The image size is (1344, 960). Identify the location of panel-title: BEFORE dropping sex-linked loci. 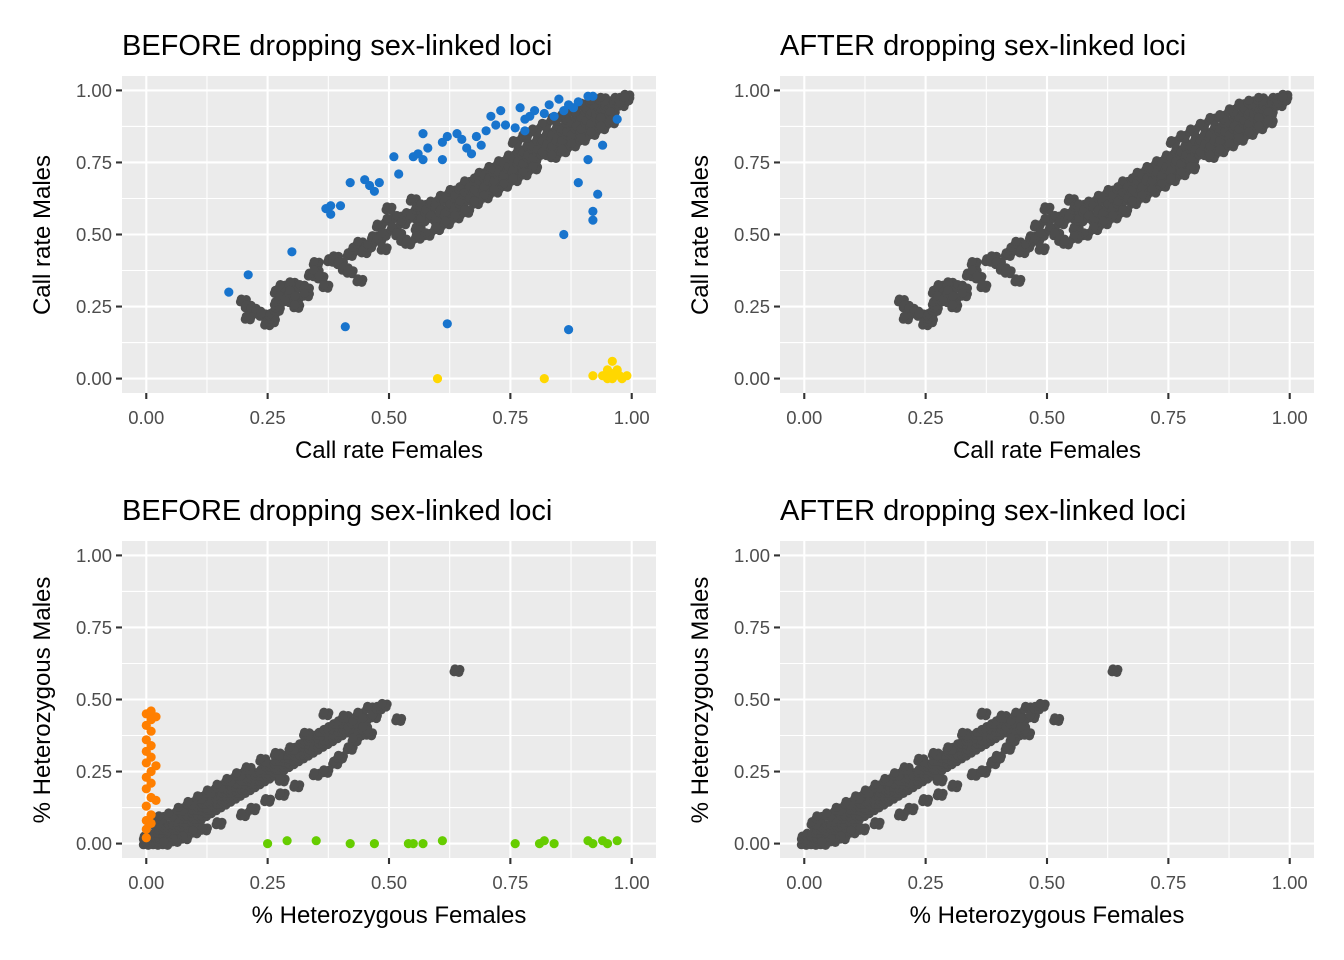
(337, 46).